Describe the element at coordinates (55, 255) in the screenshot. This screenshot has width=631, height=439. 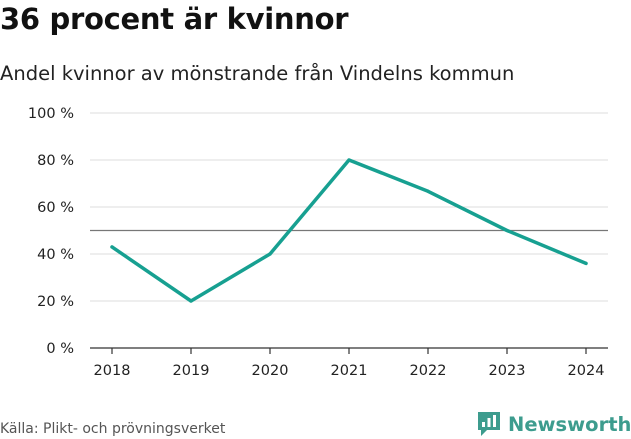
I see `y-tick-label: 40 %` at that location.